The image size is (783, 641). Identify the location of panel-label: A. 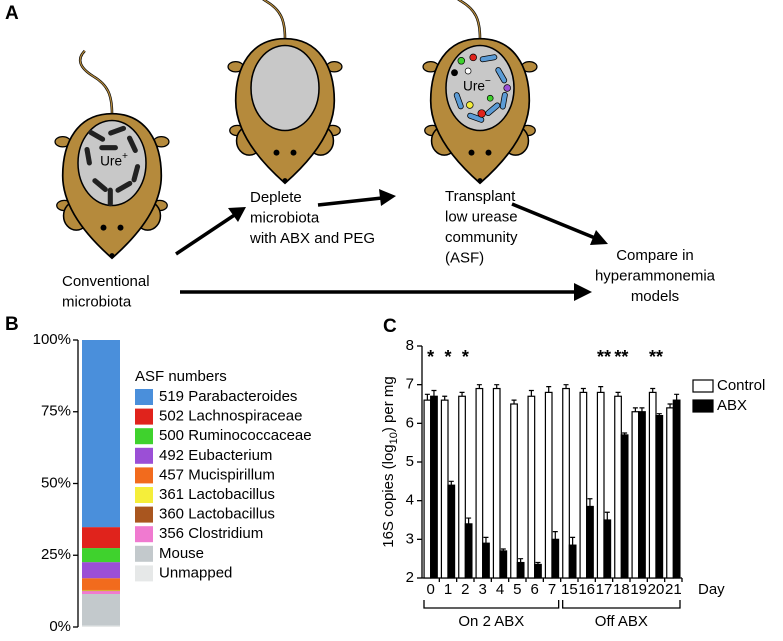
(12, 13).